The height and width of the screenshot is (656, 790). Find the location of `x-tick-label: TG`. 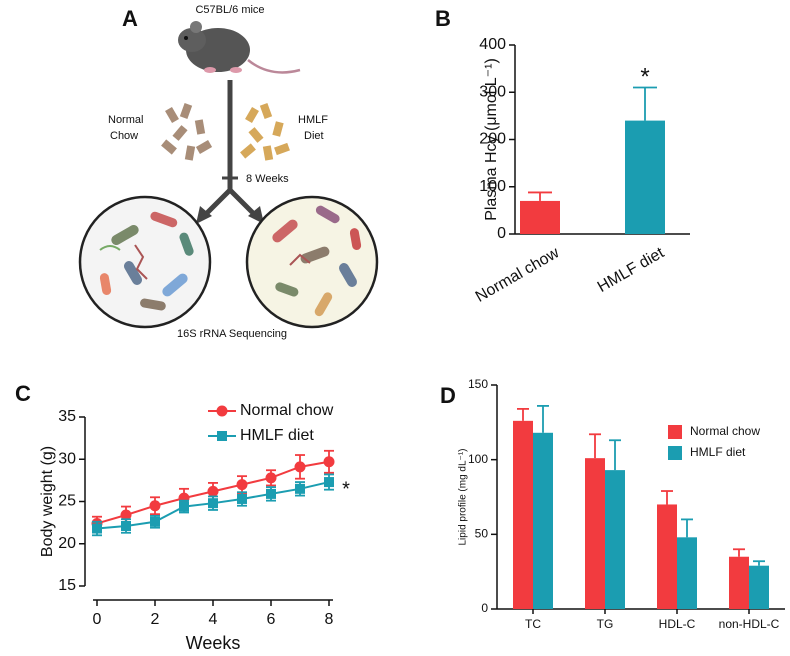

x-tick-label: TG is located at coordinates (605, 624).